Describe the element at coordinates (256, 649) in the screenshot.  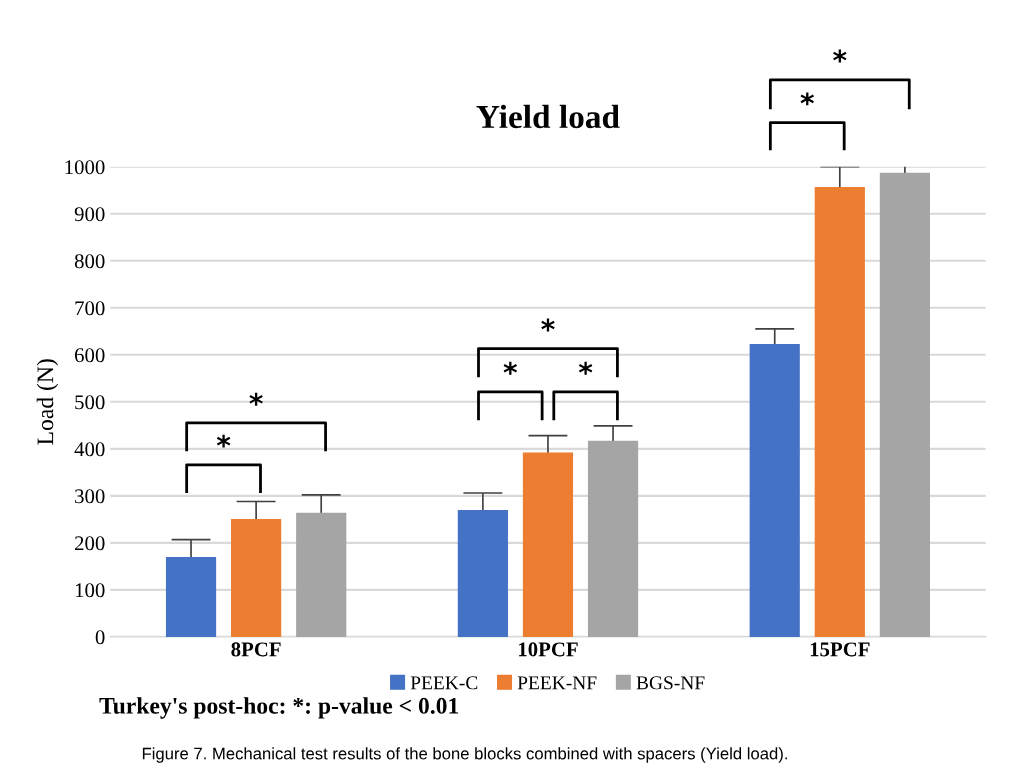
I see `x-tick-label: 8PCF` at that location.